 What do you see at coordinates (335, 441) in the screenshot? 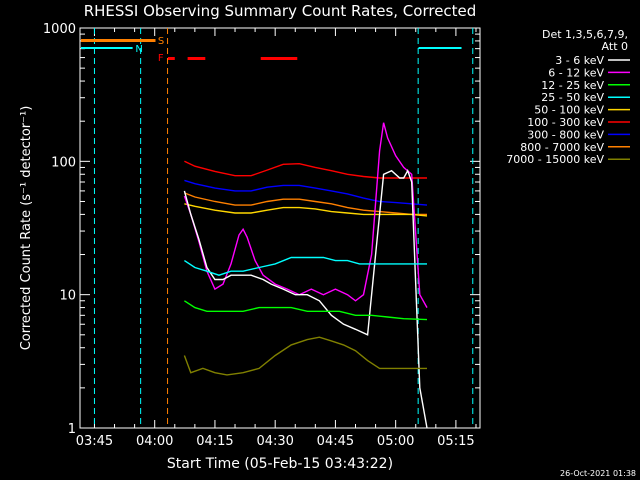
I see `x-tick-label: 04:45` at bounding box center [335, 441].